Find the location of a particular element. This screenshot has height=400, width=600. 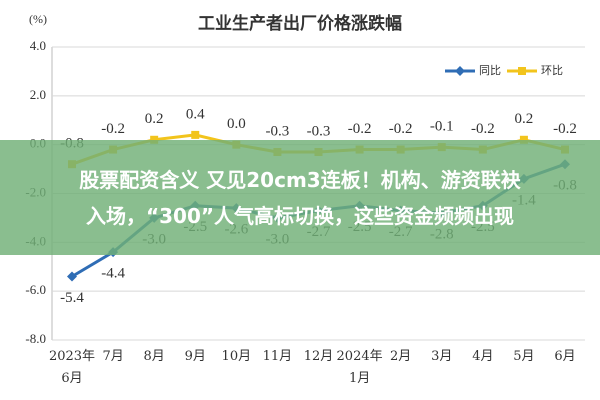

x-tick-label: 5月 is located at coordinates (524, 356).